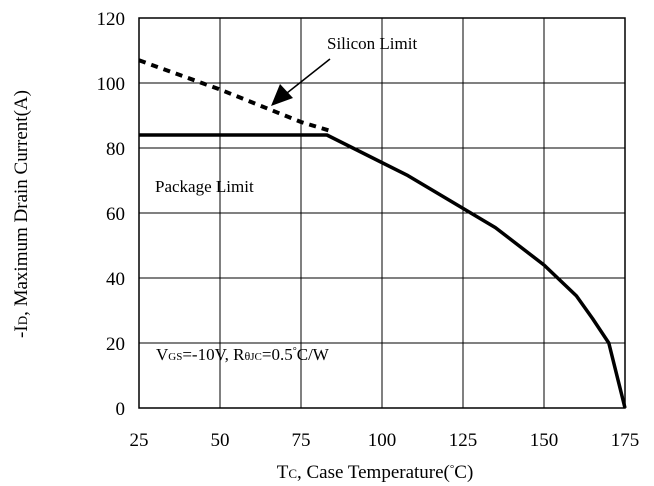  Describe the element at coordinates (243, 354) in the screenshot. I see `conditions-label: VGS=-10V, RθJC=0.5°C/W` at that location.